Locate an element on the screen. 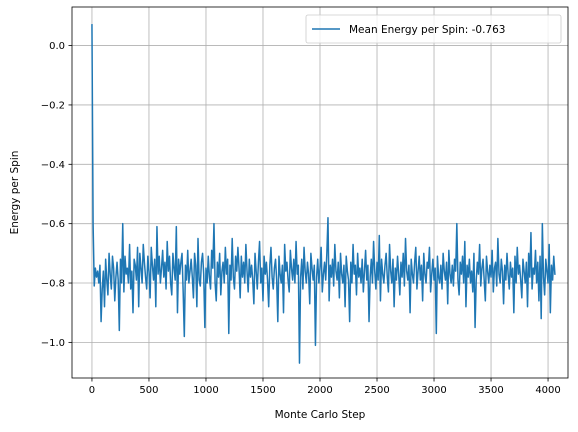 Image resolution: width=578 pixels, height=432 pixels. y-tick-label: −0.4 is located at coordinates (53, 165).